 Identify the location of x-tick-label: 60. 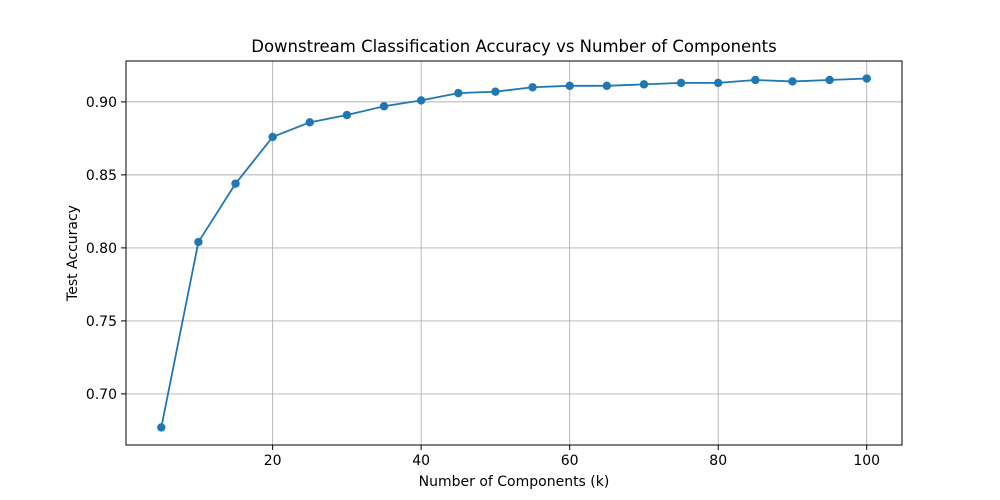
(570, 461).